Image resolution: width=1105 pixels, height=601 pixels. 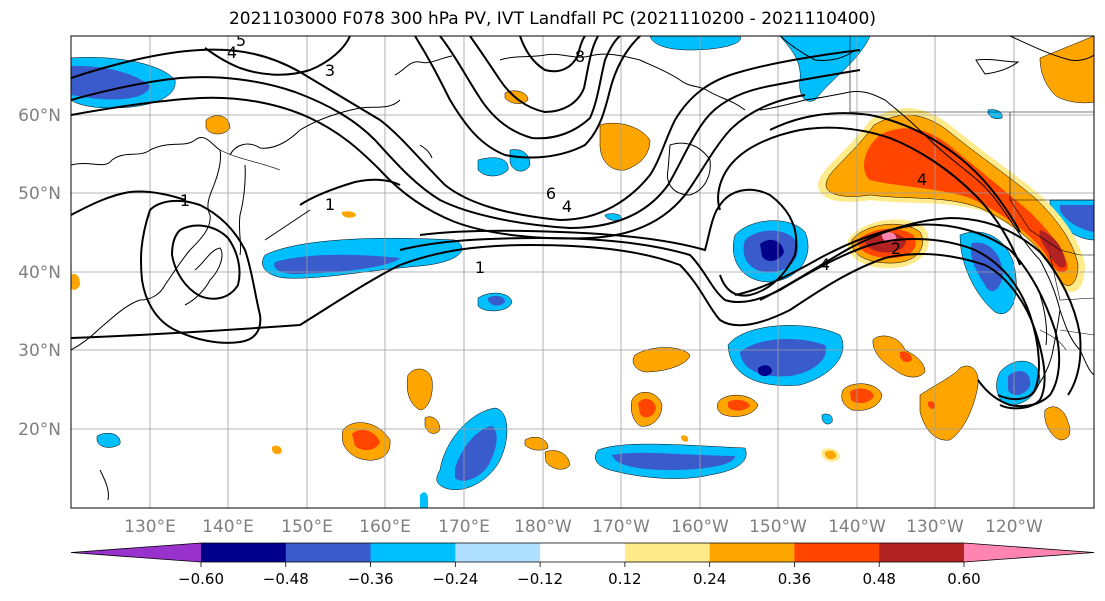 What do you see at coordinates (700, 527) in the screenshot?
I see `lon-label: 160°W` at bounding box center [700, 527].